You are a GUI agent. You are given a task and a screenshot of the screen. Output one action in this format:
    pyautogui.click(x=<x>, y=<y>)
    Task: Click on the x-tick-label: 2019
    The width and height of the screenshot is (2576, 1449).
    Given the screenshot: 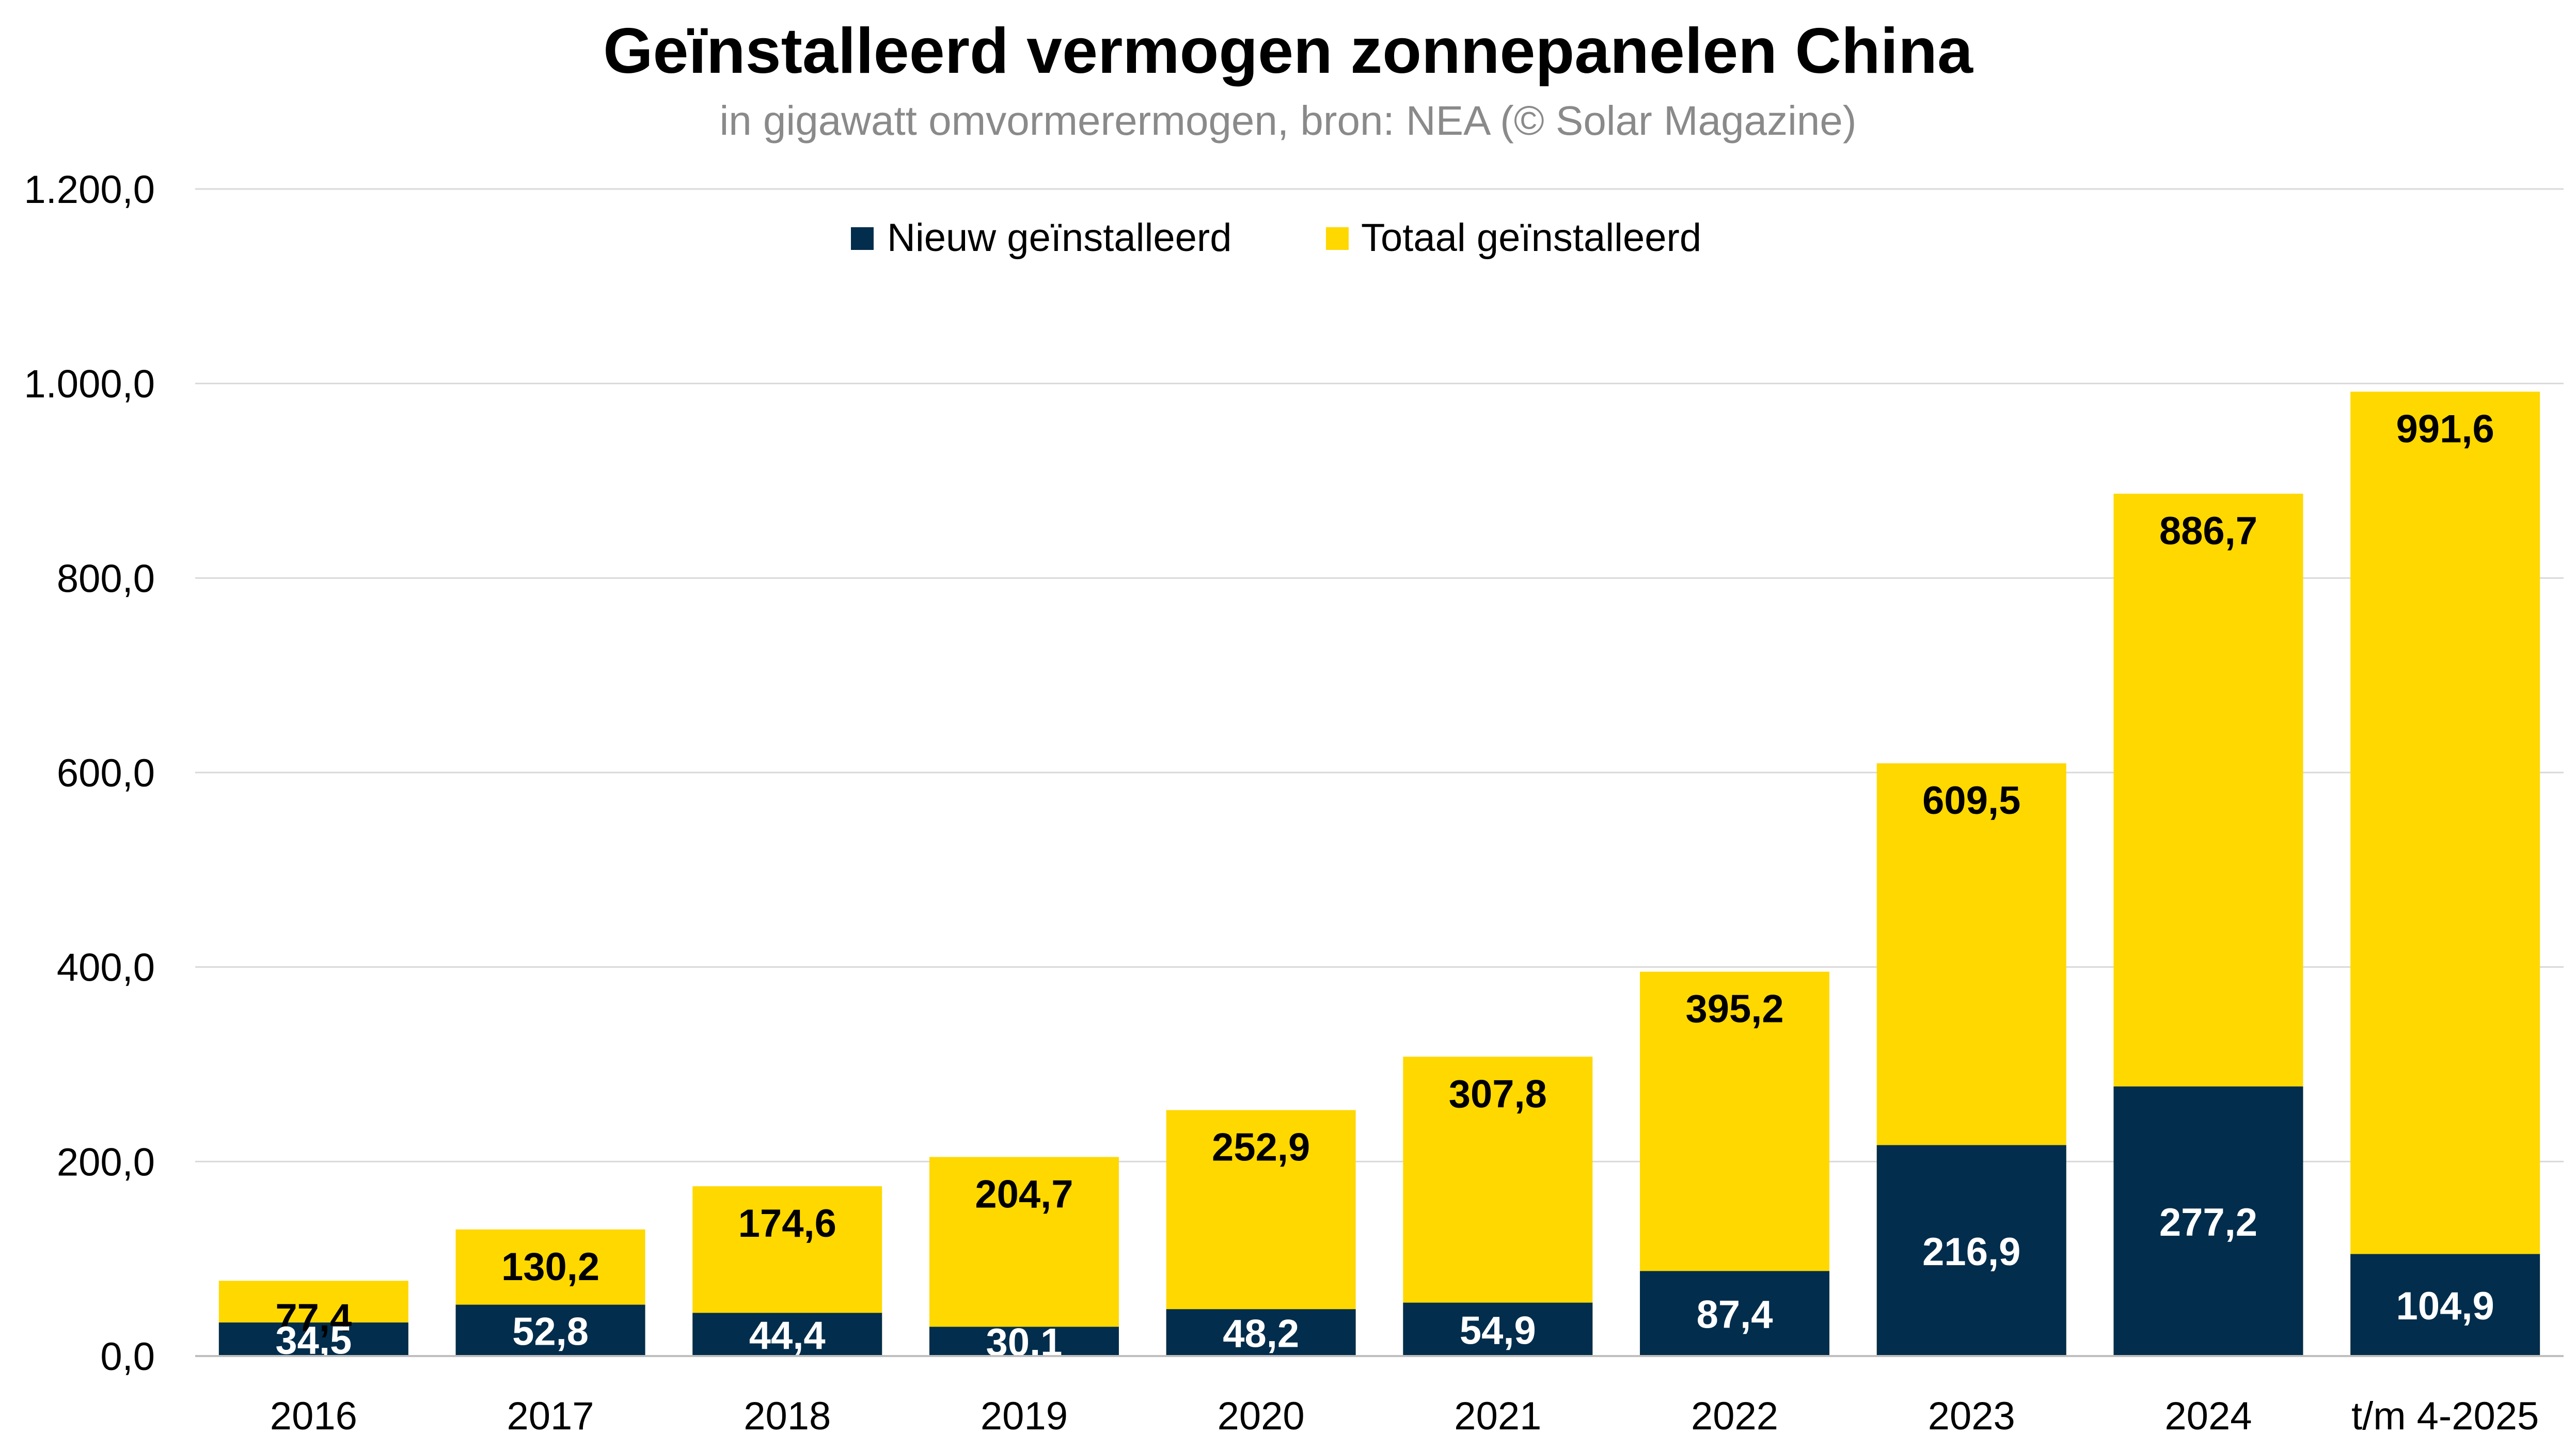 What is the action you would take?
    pyautogui.click(x=1024, y=1416)
    